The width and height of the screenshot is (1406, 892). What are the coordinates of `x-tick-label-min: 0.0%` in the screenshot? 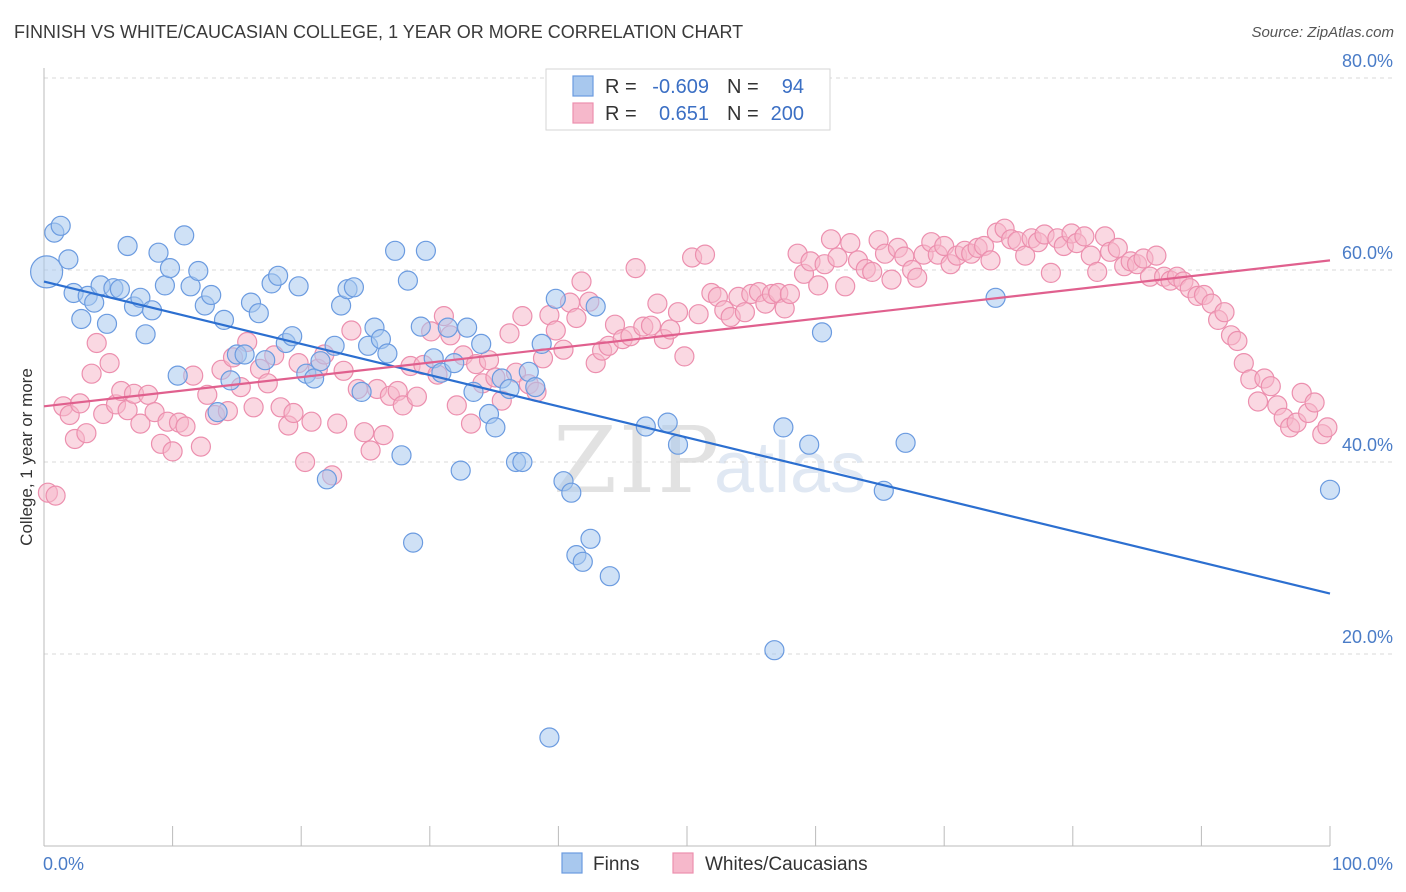 It's located at (63, 864).